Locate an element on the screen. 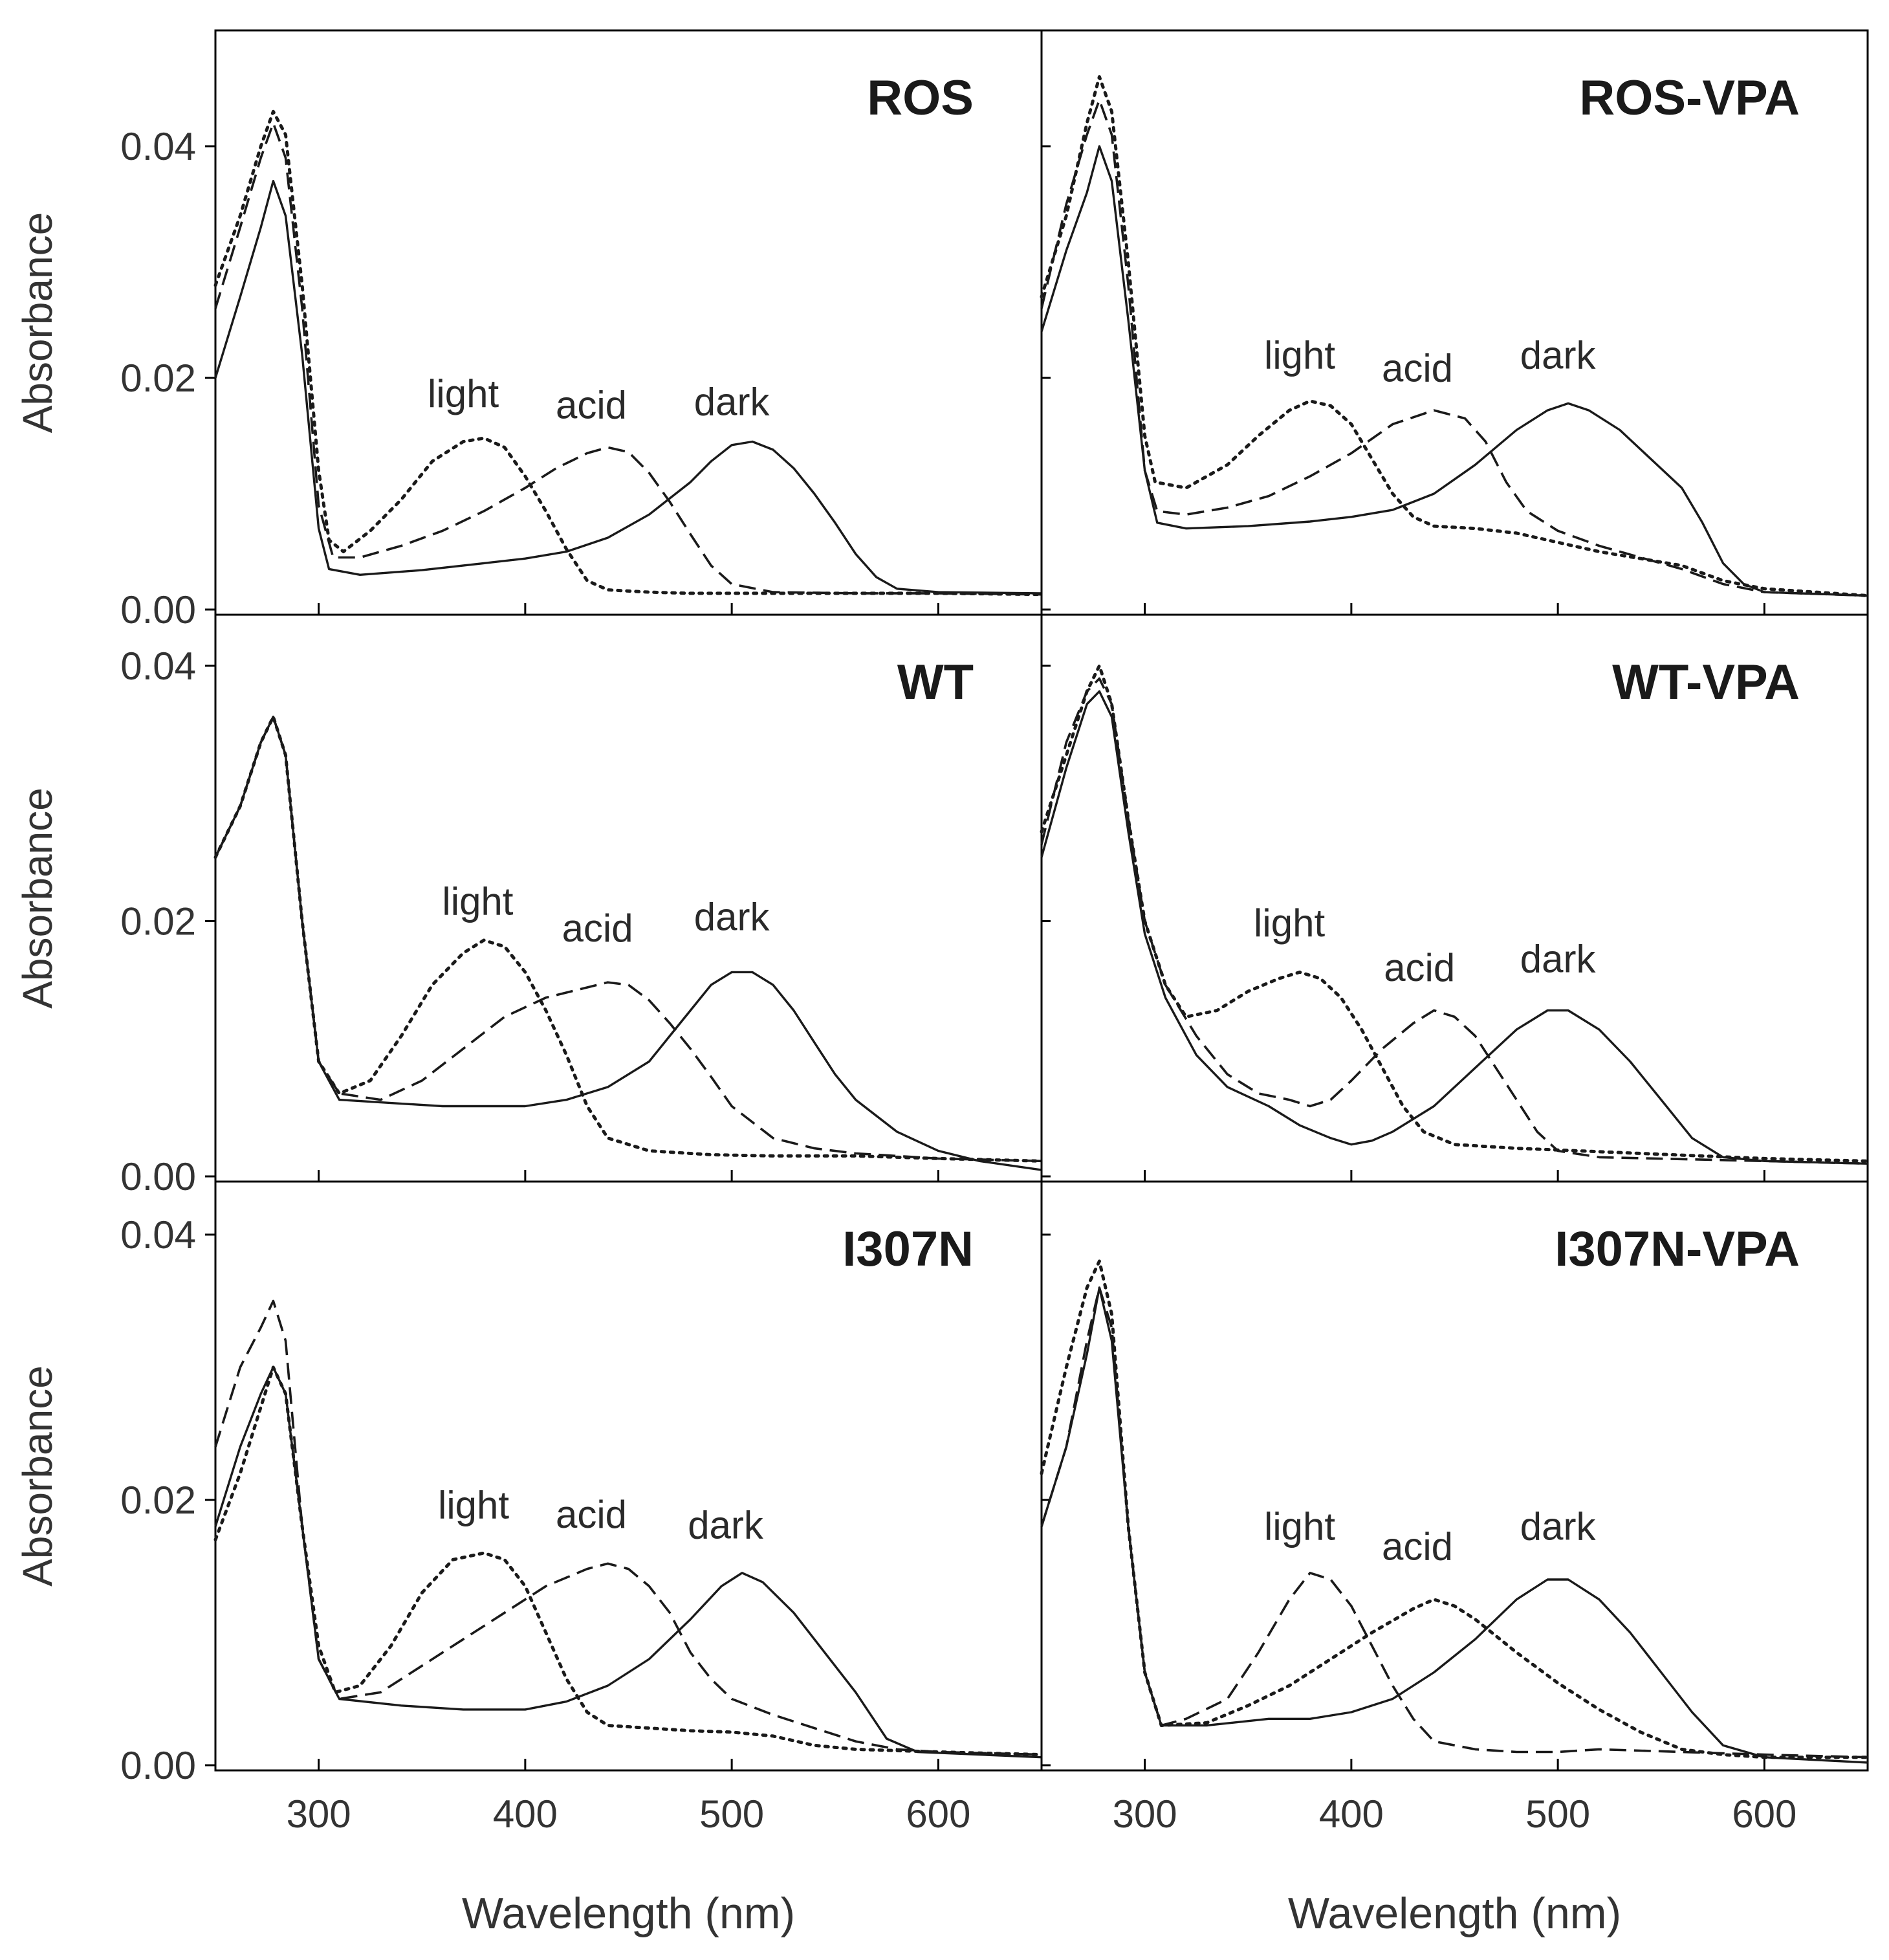  panel-title: WT is located at coordinates (936, 682).